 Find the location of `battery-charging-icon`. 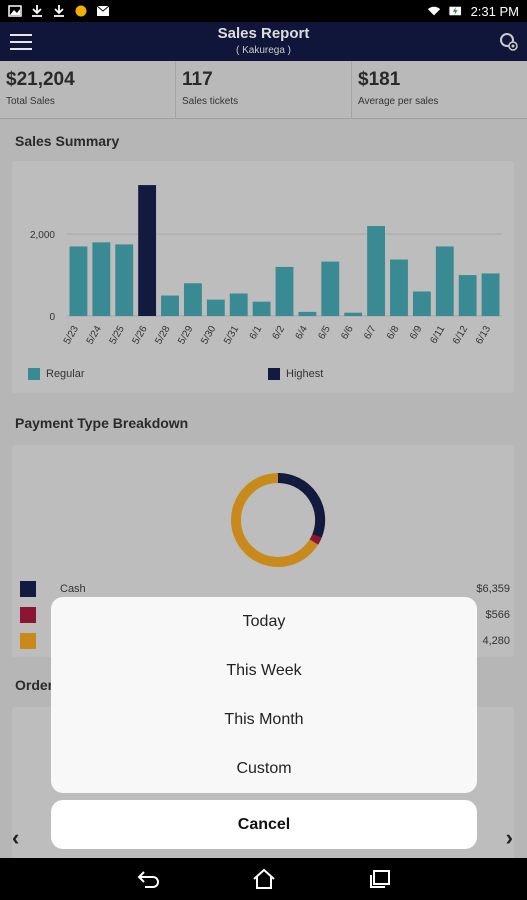

battery-charging-icon is located at coordinates (454, 11).